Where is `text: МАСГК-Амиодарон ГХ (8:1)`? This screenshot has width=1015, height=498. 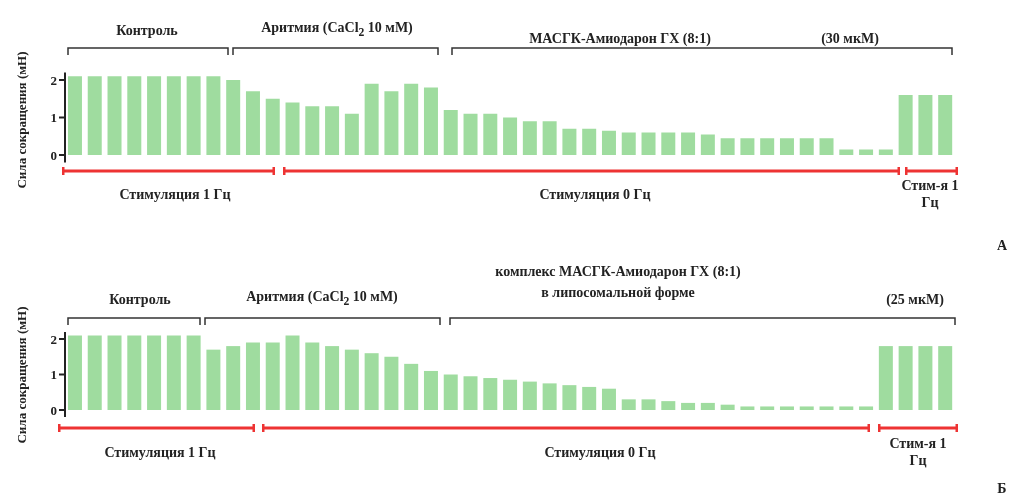 text: МАСГК-Амиодарон ГХ (8:1) is located at coordinates (620, 38).